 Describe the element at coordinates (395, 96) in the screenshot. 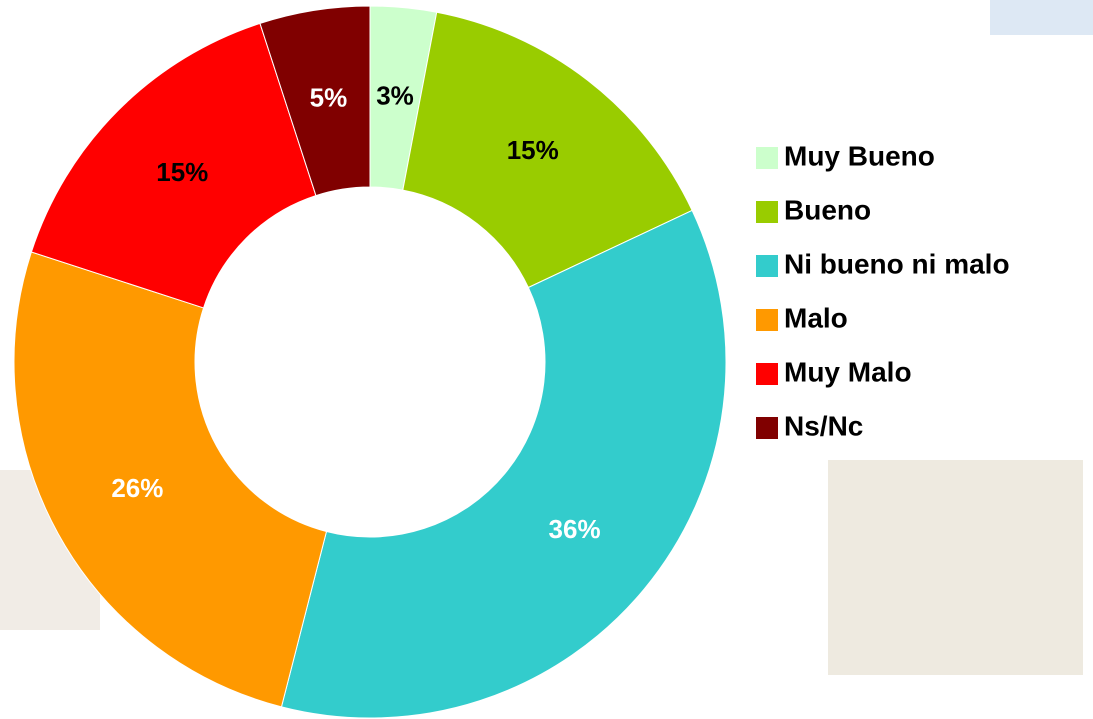

I see `data-label: 3%` at that location.